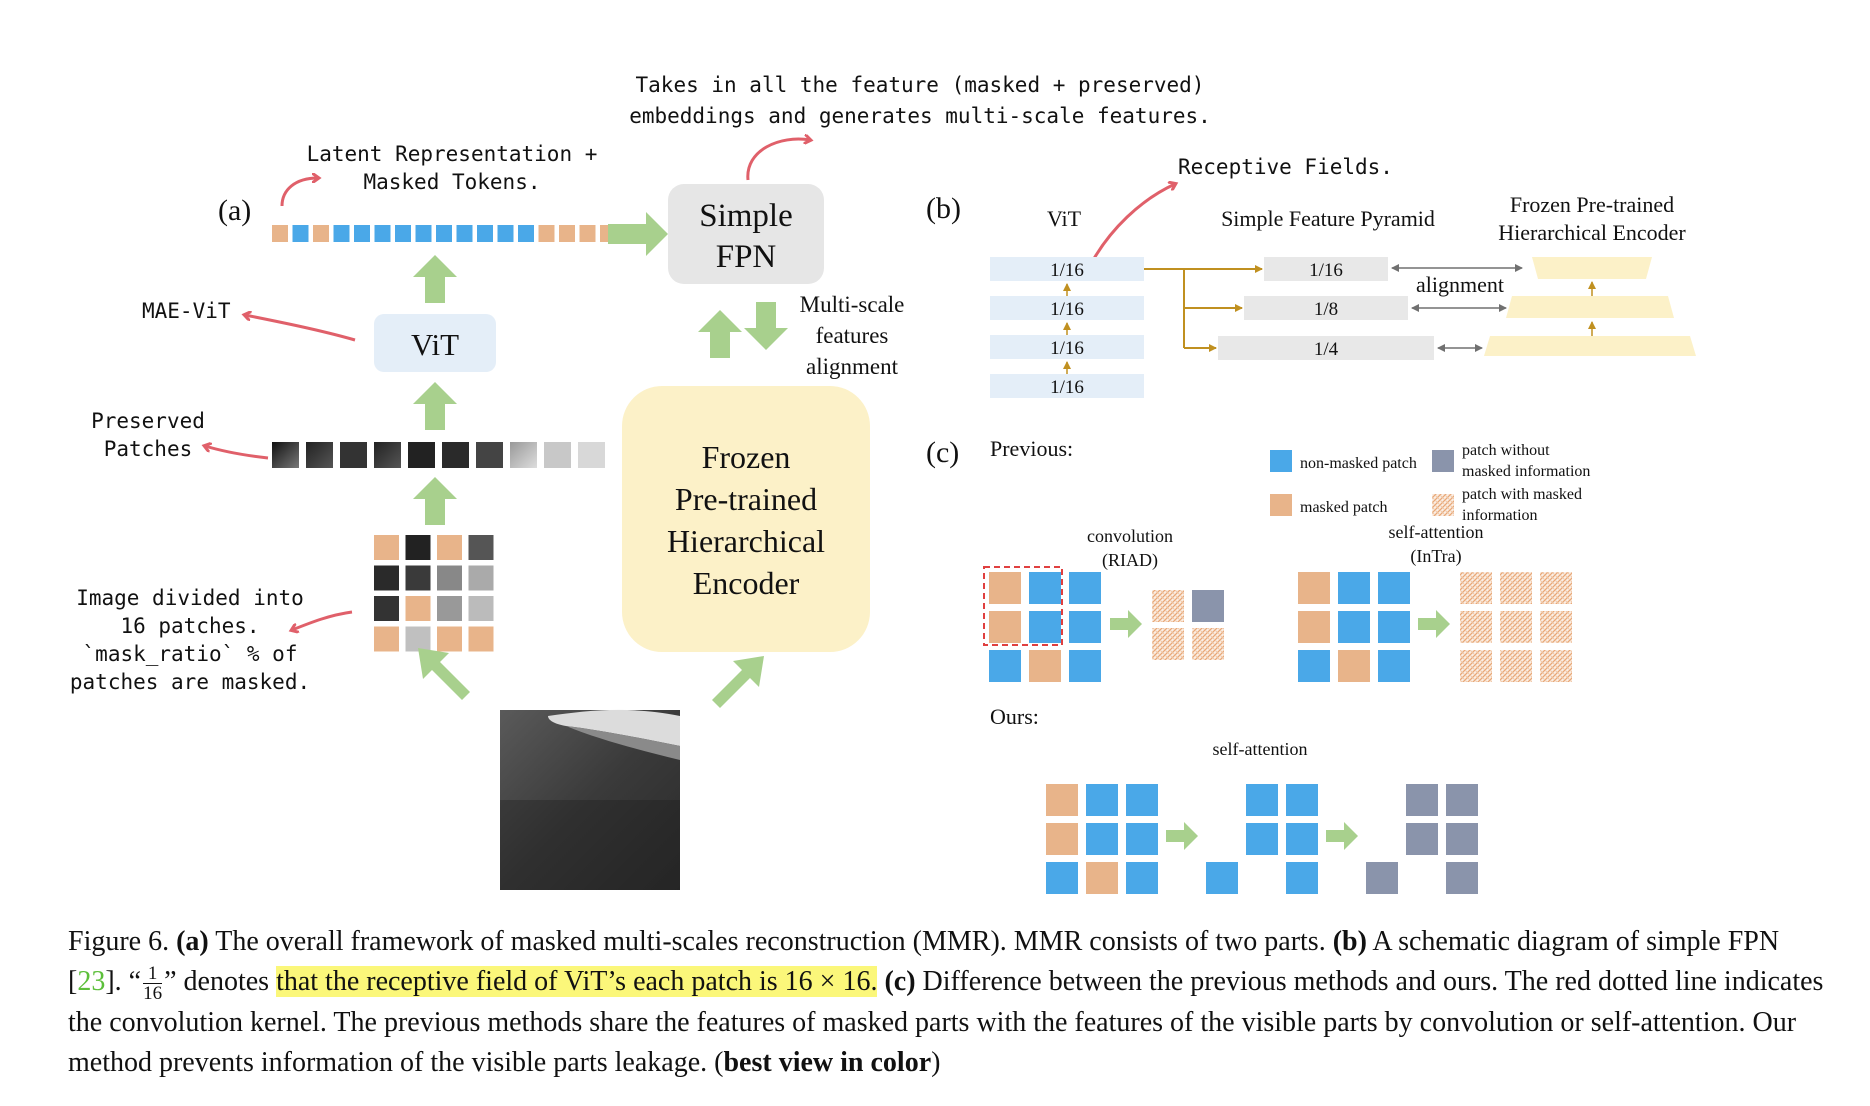 Image resolution: width=1870 pixels, height=1106 pixels. I want to click on panel-b-label: (b), so click(943, 208).